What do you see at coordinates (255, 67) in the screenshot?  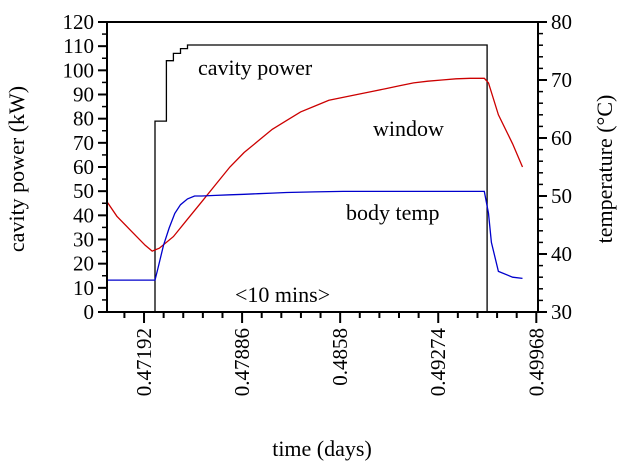 I see `annotation-cavity-power: cavity power` at bounding box center [255, 67].